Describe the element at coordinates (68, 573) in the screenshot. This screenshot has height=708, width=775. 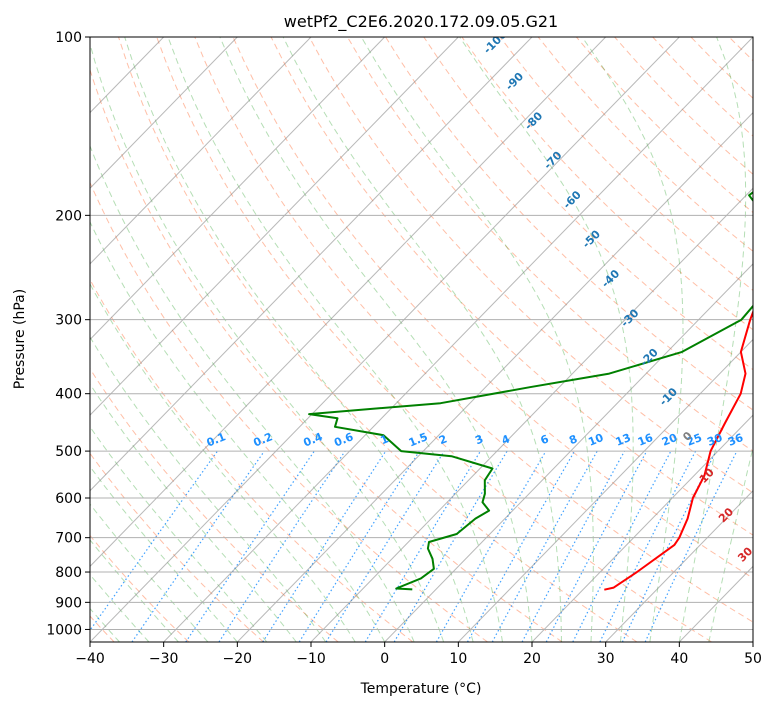
I see `y-tick-label: 800` at that location.